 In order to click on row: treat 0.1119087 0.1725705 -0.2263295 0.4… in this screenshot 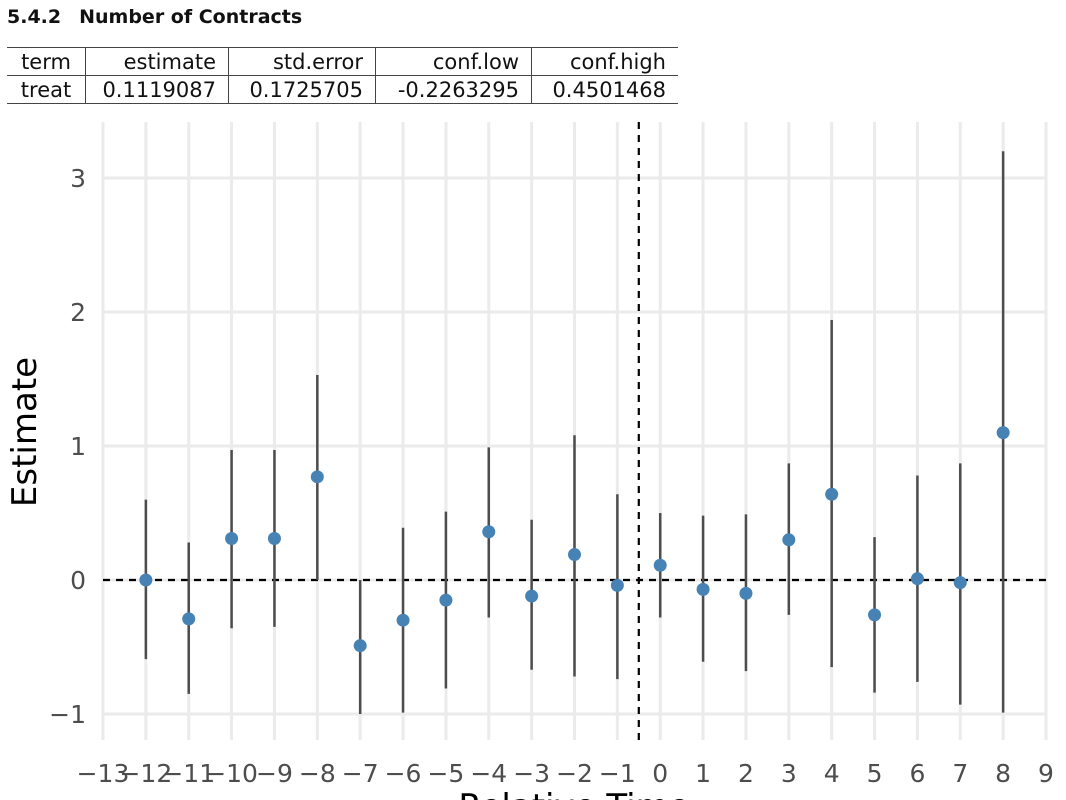, I will do `click(342, 89)`.